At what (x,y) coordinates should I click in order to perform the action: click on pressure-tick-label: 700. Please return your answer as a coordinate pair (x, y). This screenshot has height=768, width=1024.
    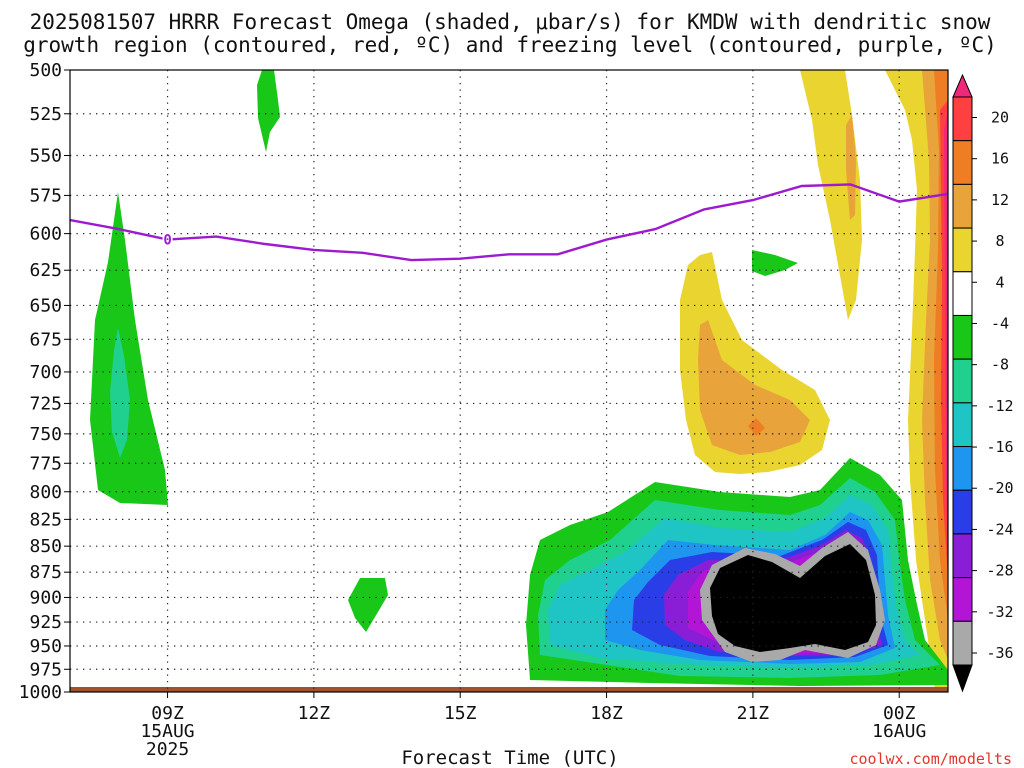
    Looking at the image, I should click on (45, 372).